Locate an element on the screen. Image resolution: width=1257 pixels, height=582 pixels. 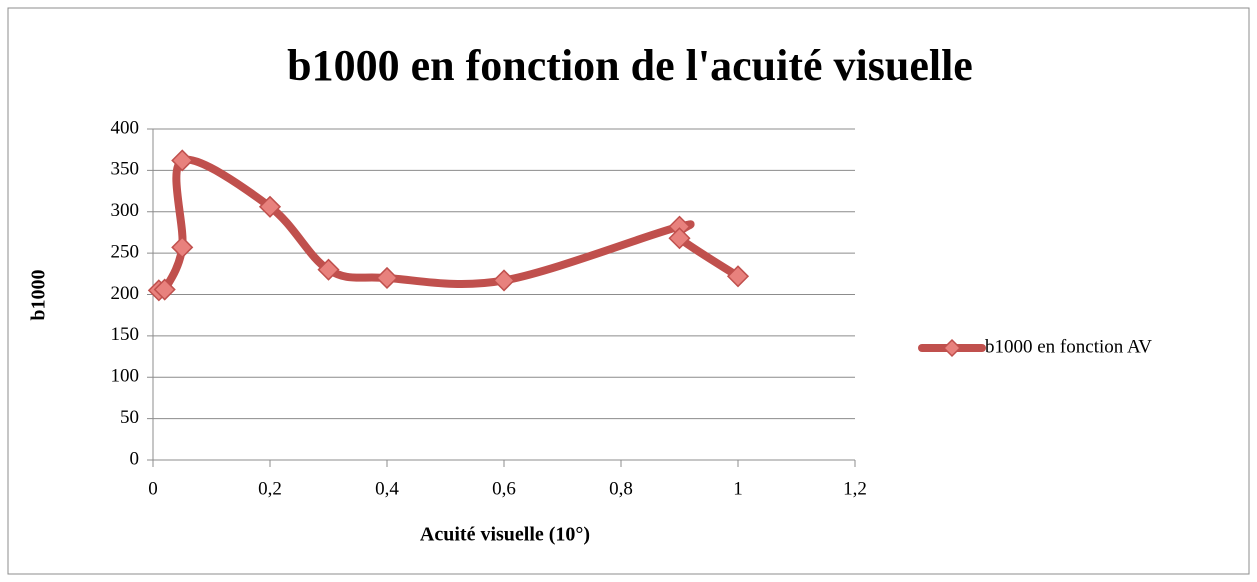
y-tick-label: 0 is located at coordinates (135, 458).